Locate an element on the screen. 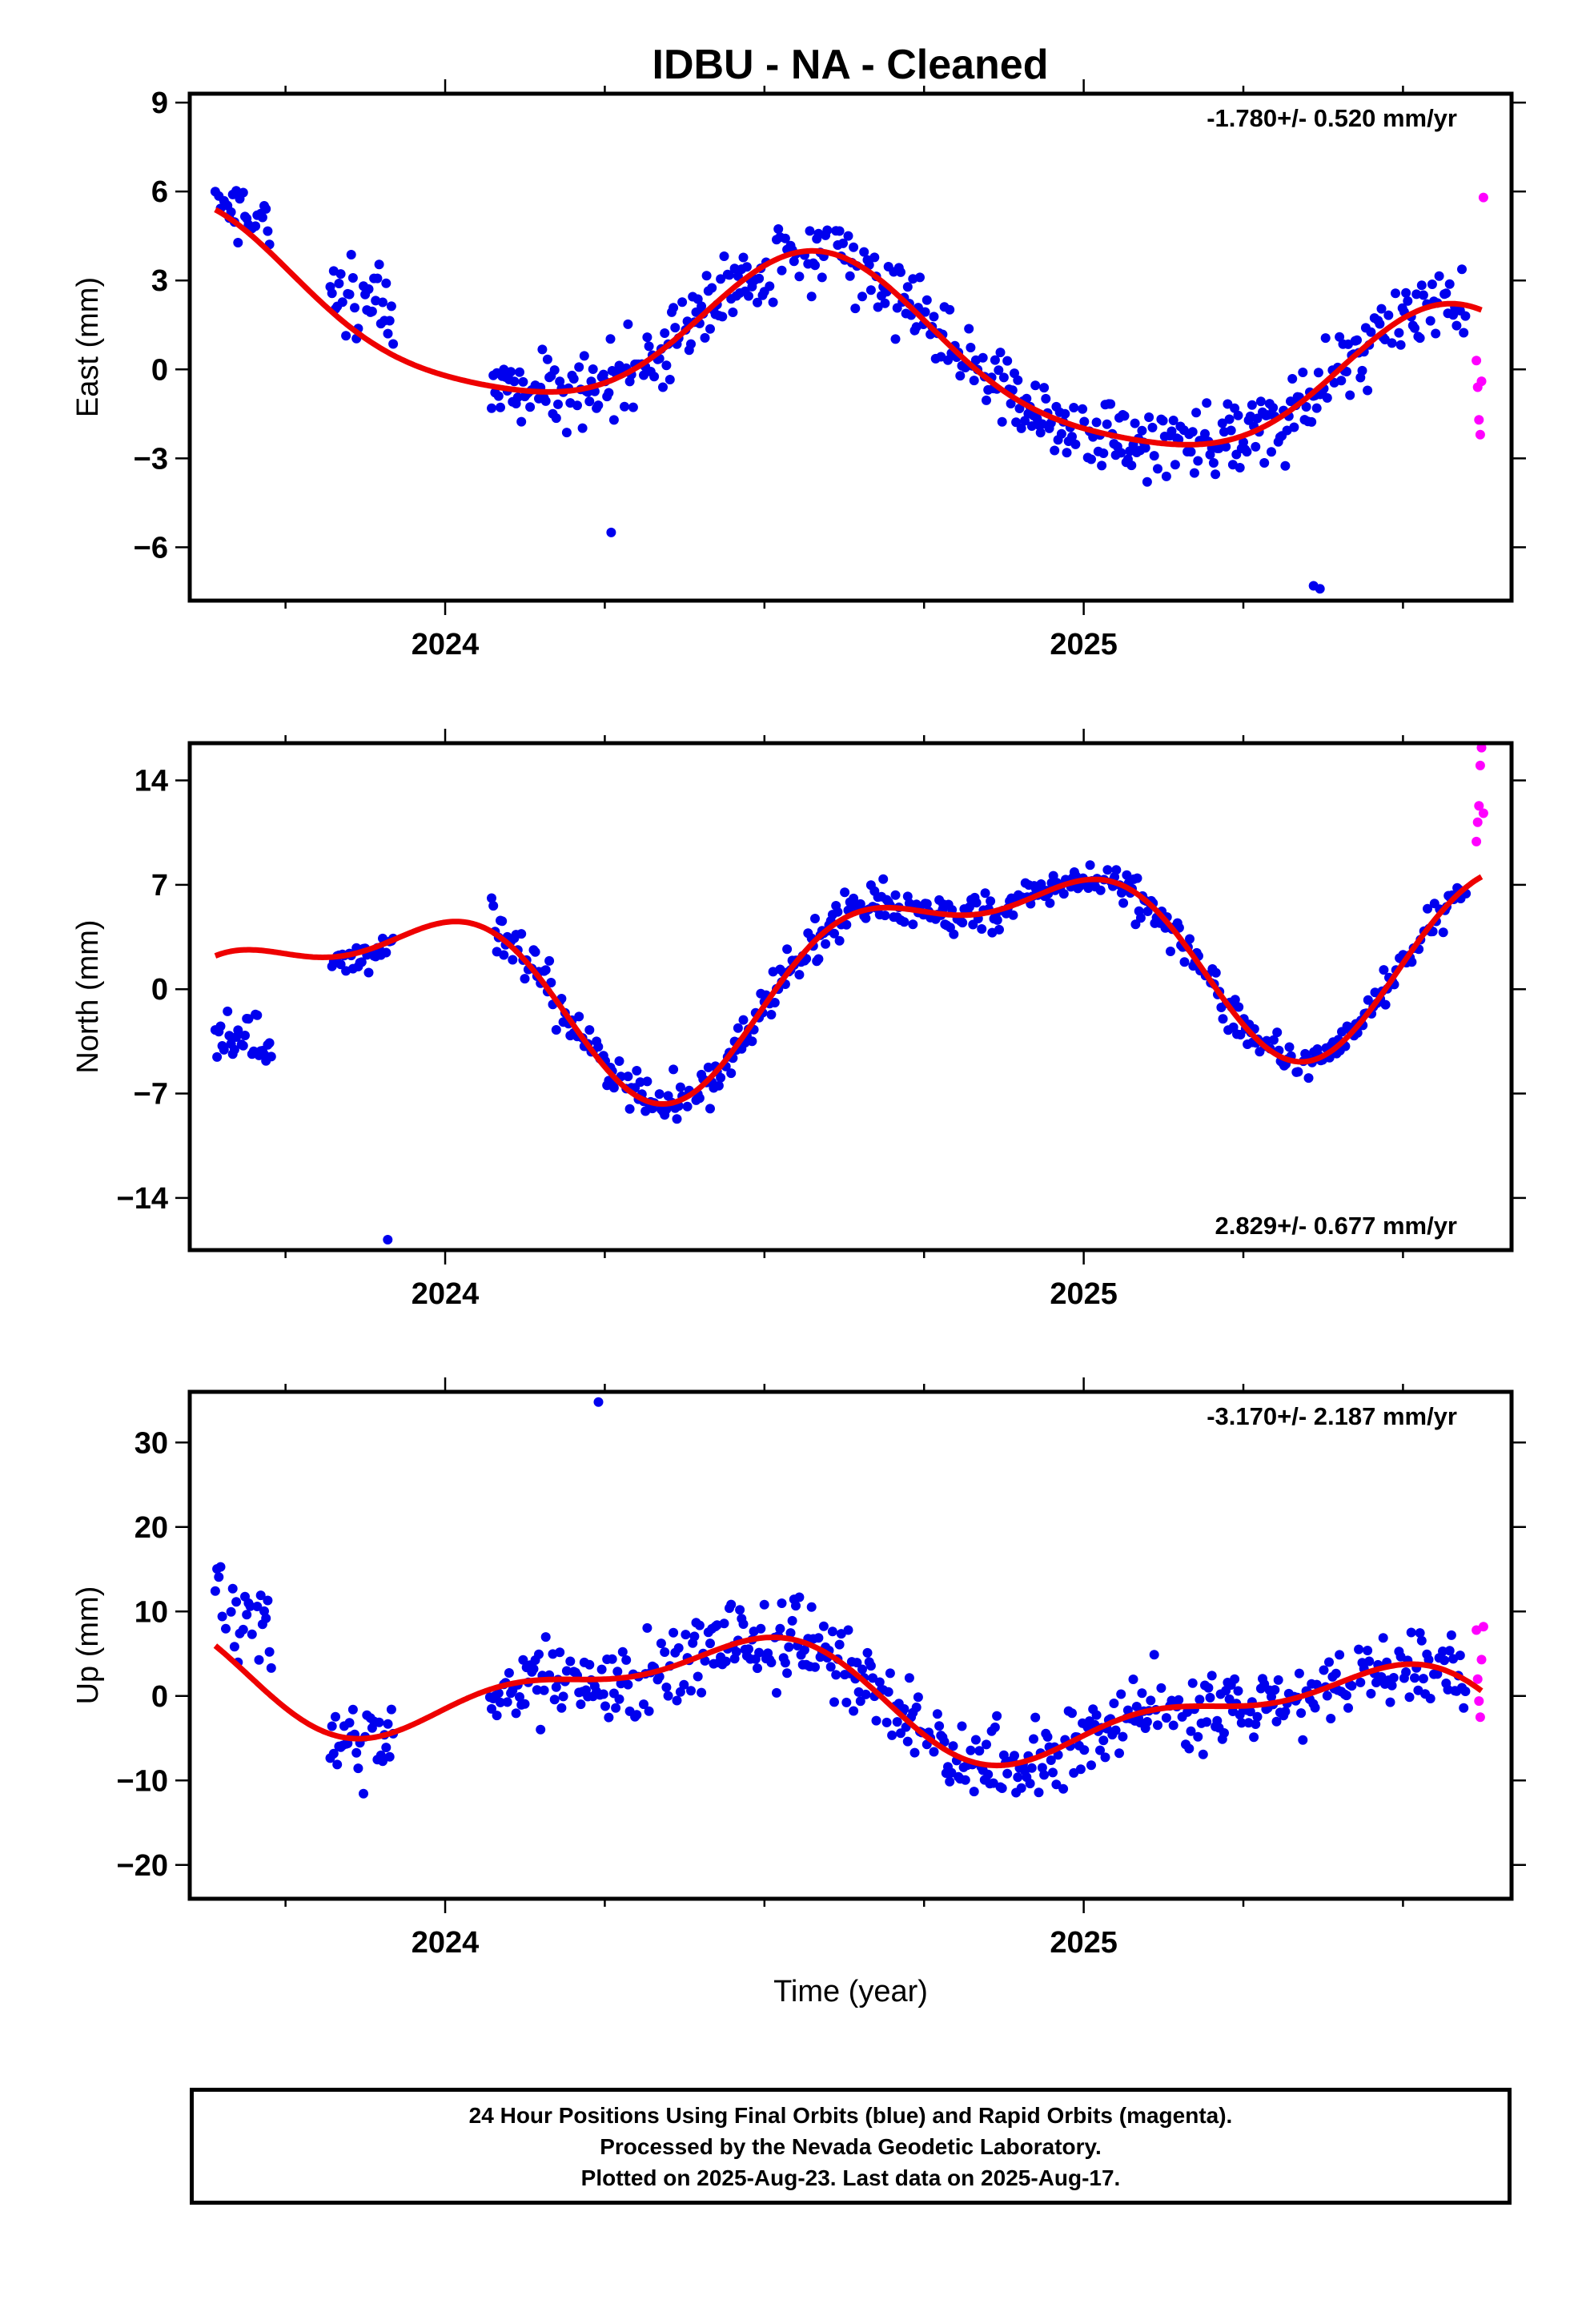  y-axis-label: Up (mm) is located at coordinates (88, 1645).